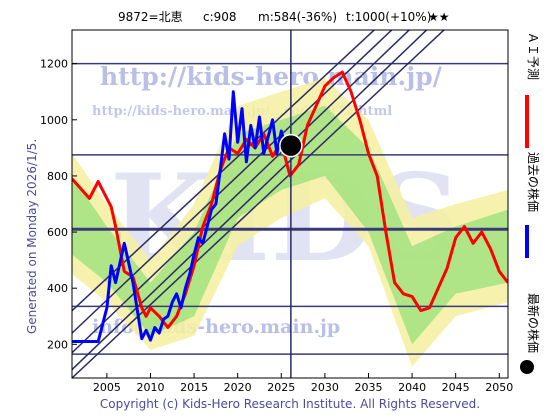  What do you see at coordinates (281, 387) in the screenshot?
I see `x-tick-label-2025: 2025` at bounding box center [281, 387].